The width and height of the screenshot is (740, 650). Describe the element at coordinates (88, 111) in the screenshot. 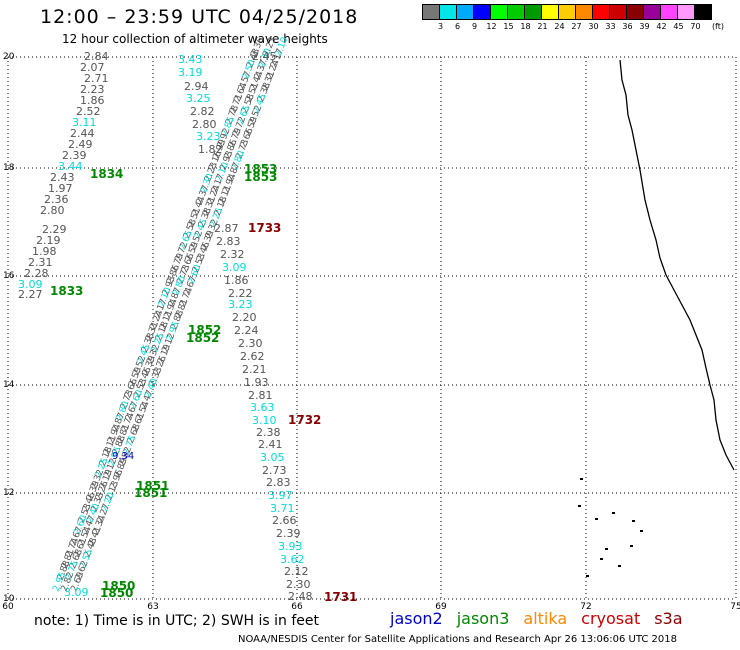

I see `wave-height-label: 2.52` at that location.